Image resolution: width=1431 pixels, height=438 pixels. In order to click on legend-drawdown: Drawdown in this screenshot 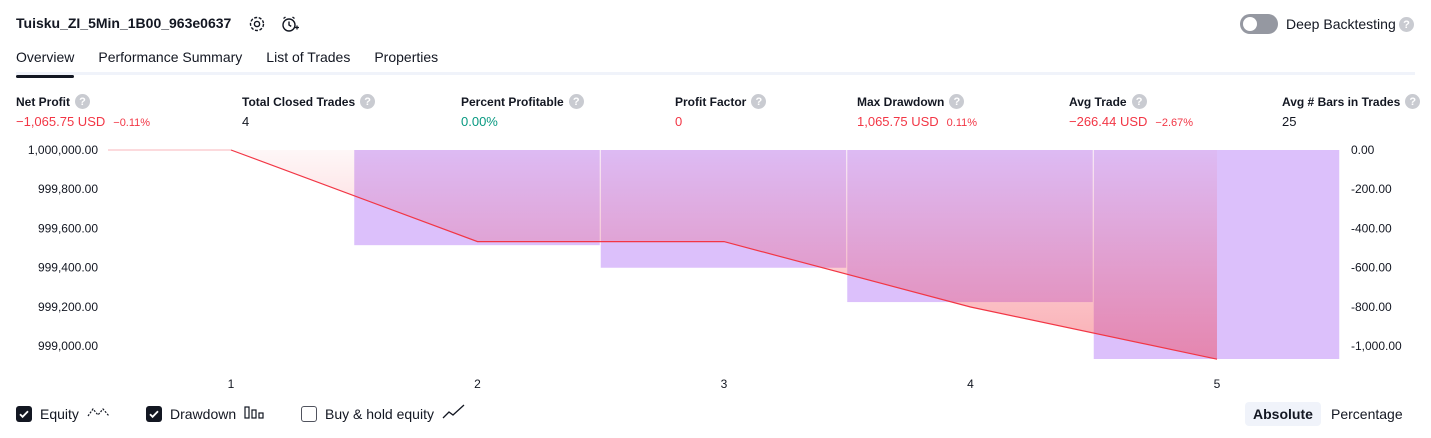, I will do `click(206, 413)`.